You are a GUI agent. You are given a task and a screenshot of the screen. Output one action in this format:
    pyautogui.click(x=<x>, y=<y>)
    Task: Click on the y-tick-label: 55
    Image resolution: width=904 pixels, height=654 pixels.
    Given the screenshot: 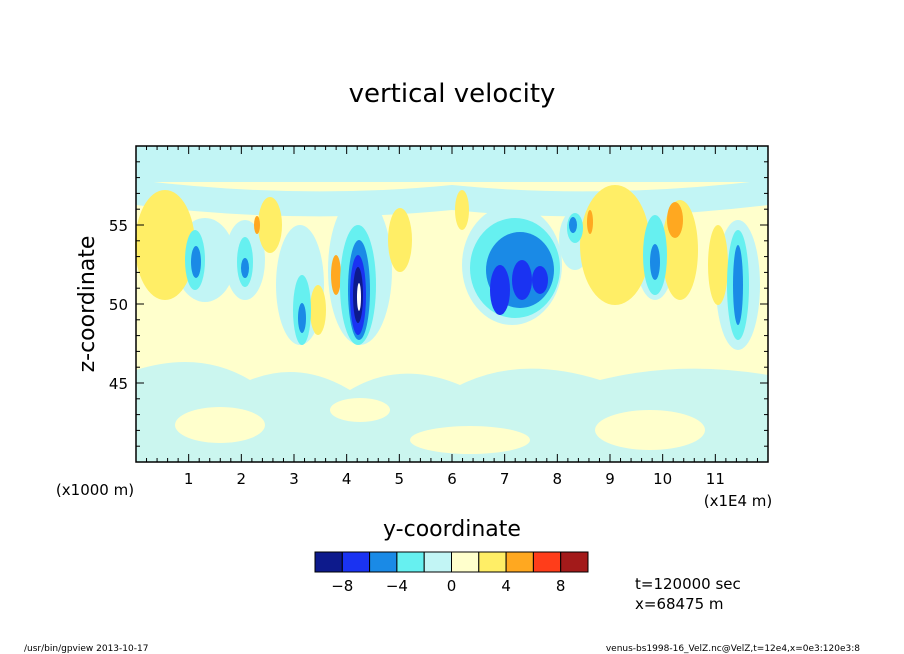 What is the action you would take?
    pyautogui.click(x=118, y=226)
    